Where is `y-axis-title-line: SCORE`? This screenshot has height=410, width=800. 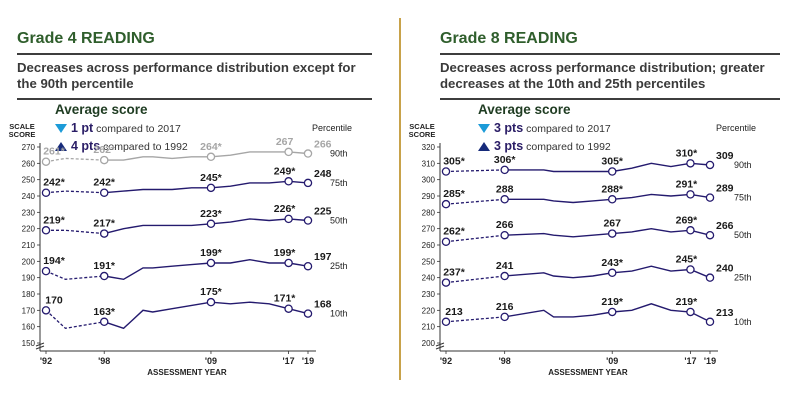 y-axis-title-line: SCORE is located at coordinates (22, 134).